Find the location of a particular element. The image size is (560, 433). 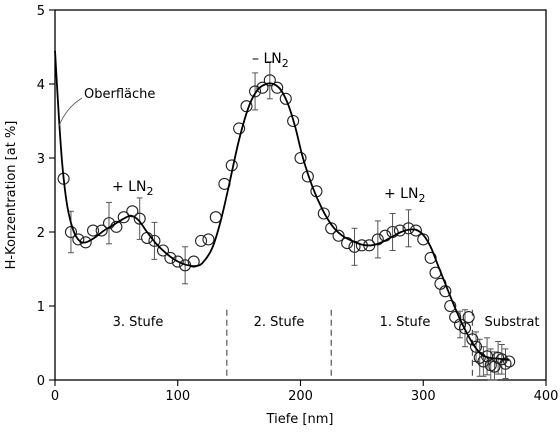

annotation-oberflaeche: Oberfläche is located at coordinates (119, 94).